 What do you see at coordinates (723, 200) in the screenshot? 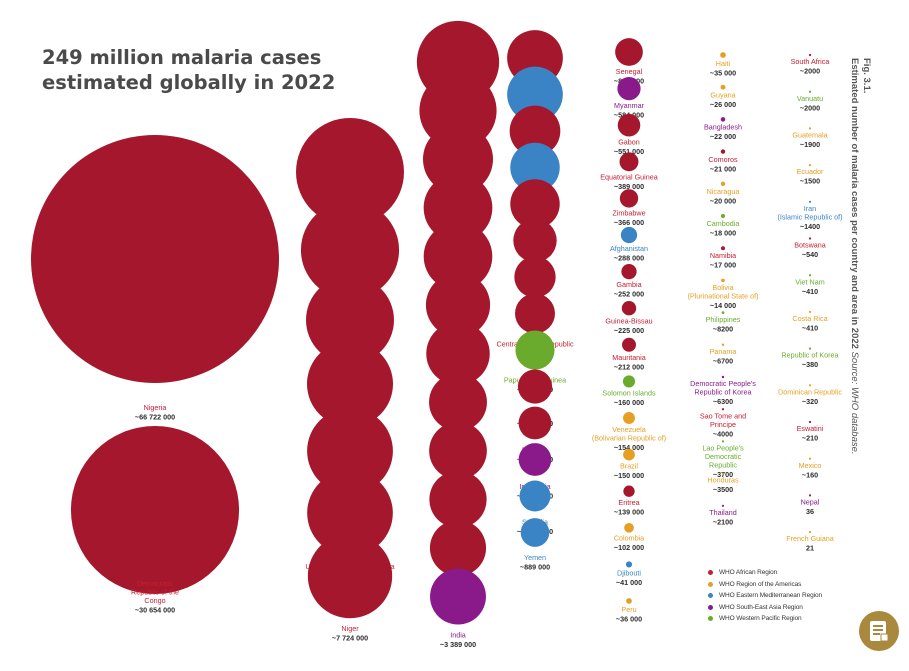
I see `value-label: ~20 000` at bounding box center [723, 200].